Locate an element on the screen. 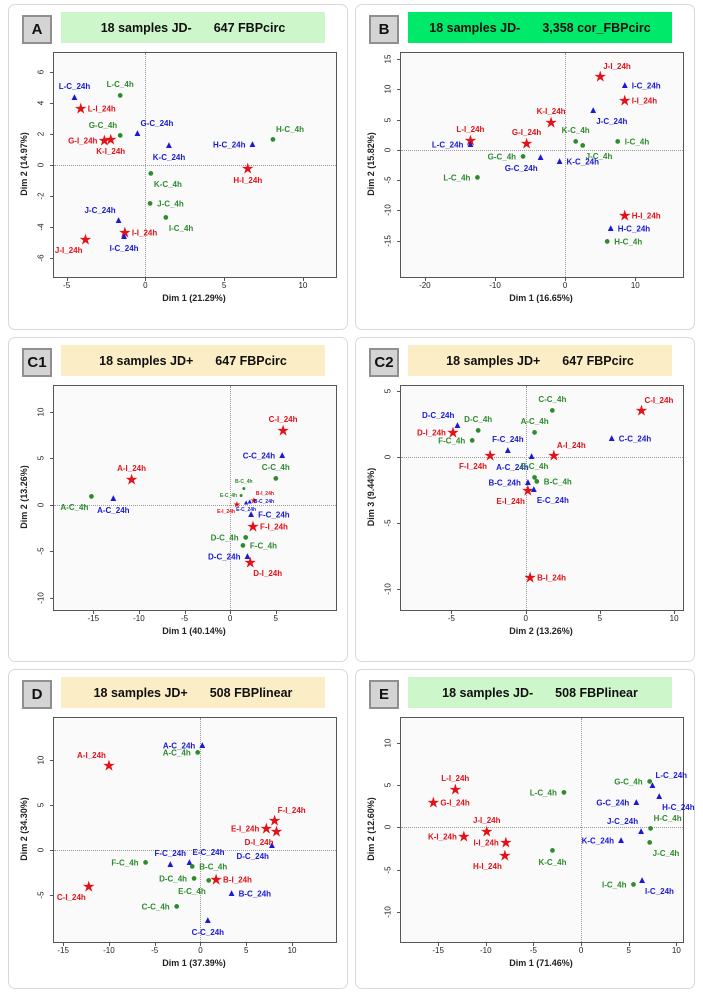  point-label: A-I_24h is located at coordinates (91, 755).